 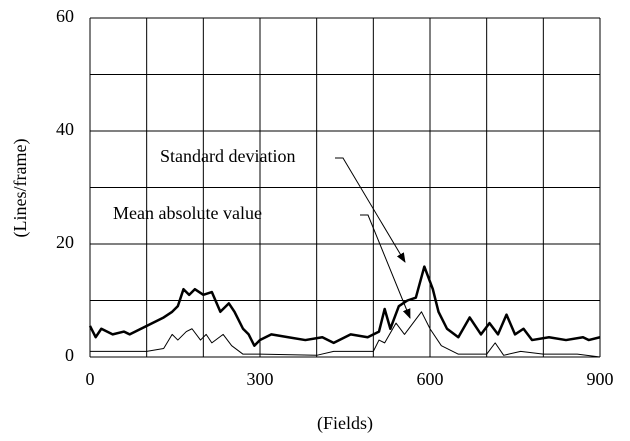 I want to click on y-tick-label: 60, so click(x=65, y=16).